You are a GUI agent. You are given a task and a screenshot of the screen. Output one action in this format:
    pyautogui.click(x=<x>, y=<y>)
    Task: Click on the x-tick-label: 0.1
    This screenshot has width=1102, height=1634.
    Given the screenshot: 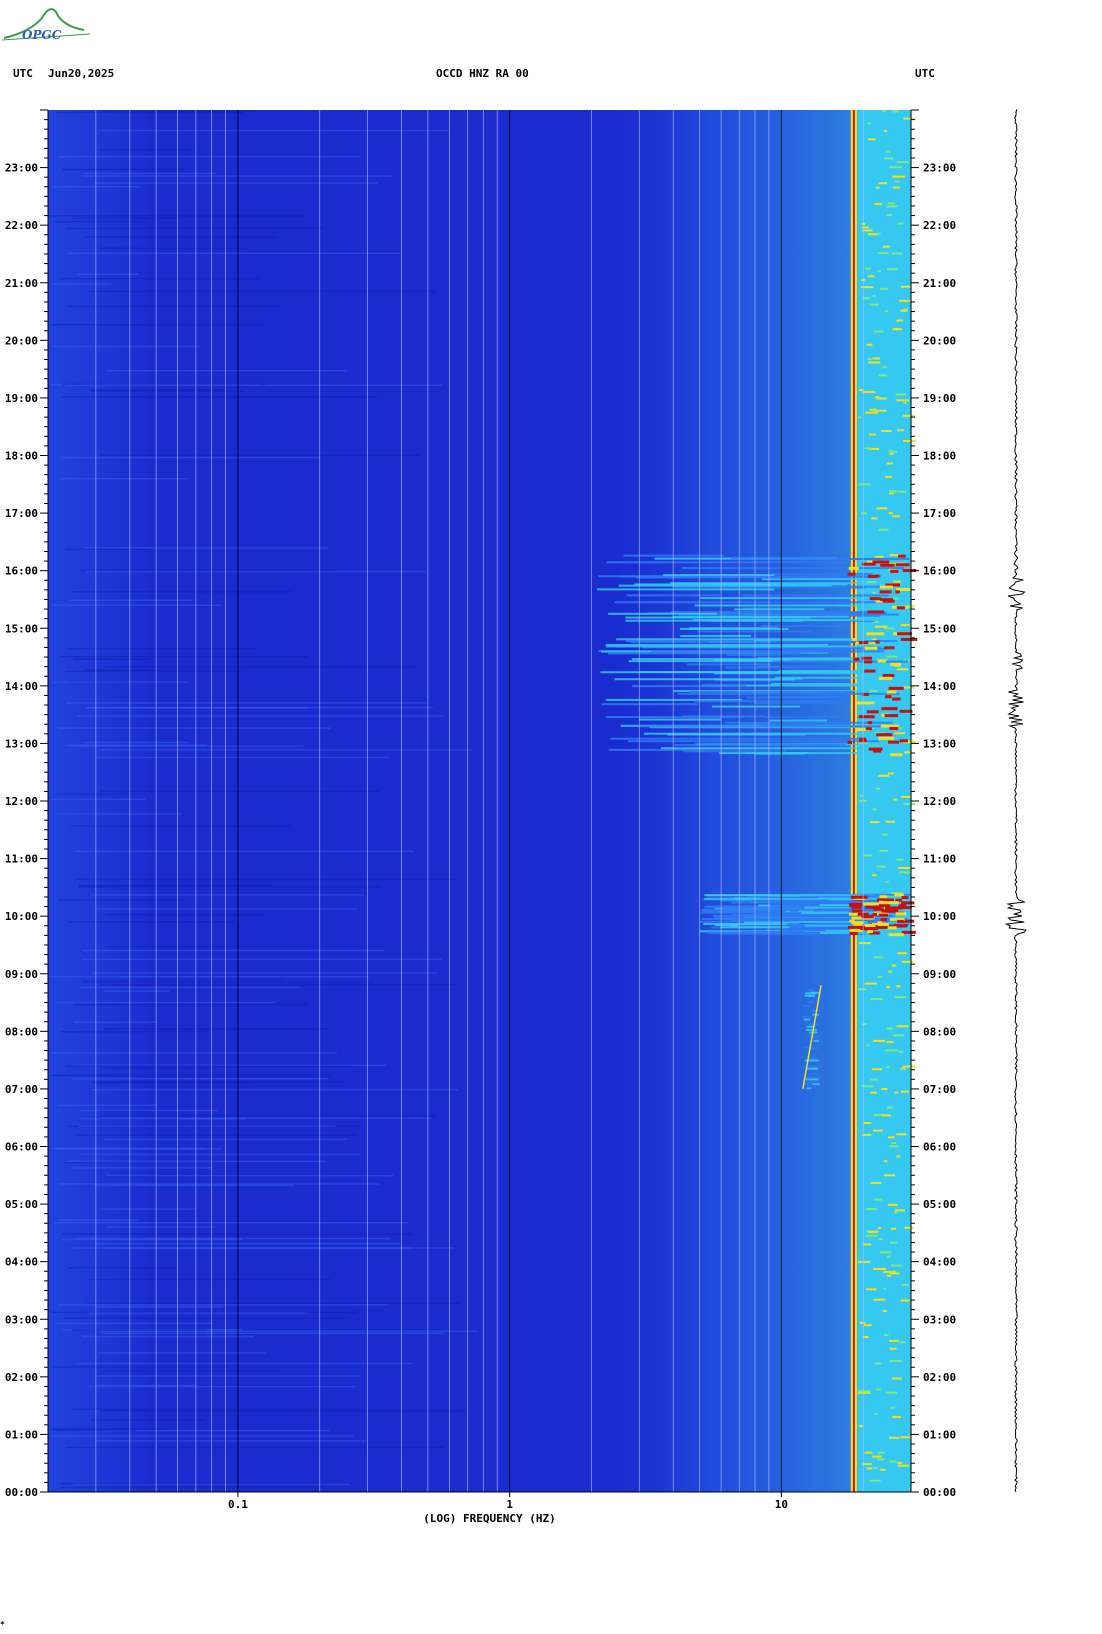 What is the action you would take?
    pyautogui.click(x=238, y=1504)
    